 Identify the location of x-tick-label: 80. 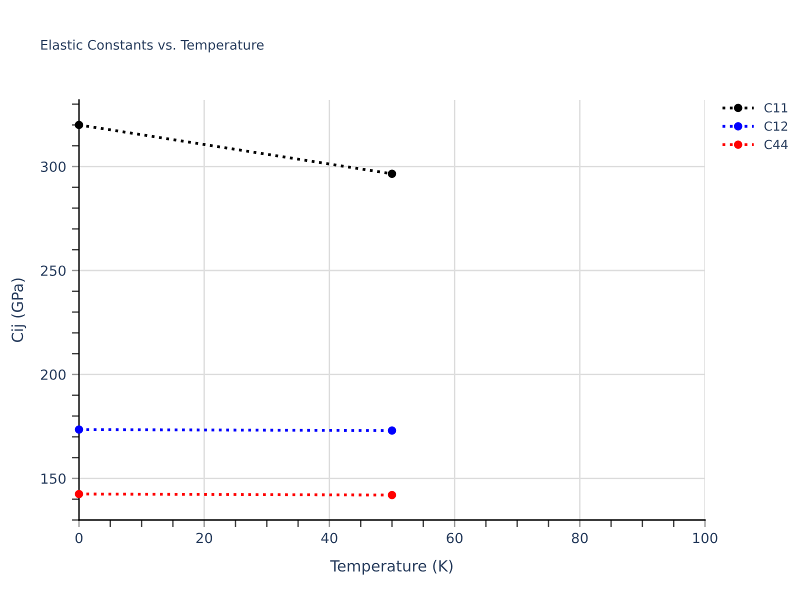
(580, 538).